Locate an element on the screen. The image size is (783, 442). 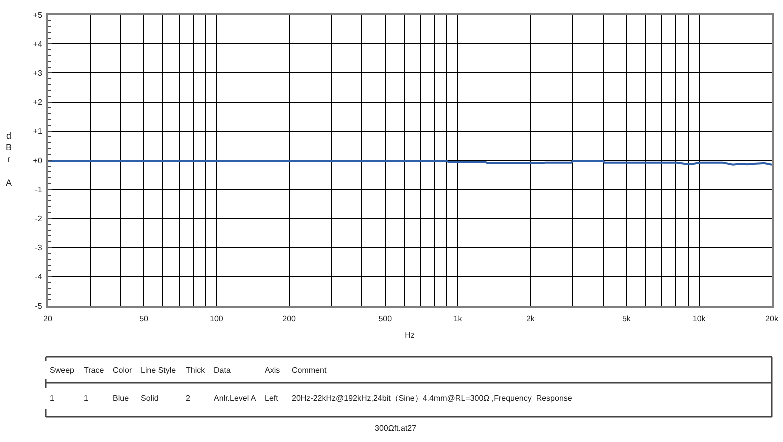
y-tick-label: -4 is located at coordinates (39, 277).